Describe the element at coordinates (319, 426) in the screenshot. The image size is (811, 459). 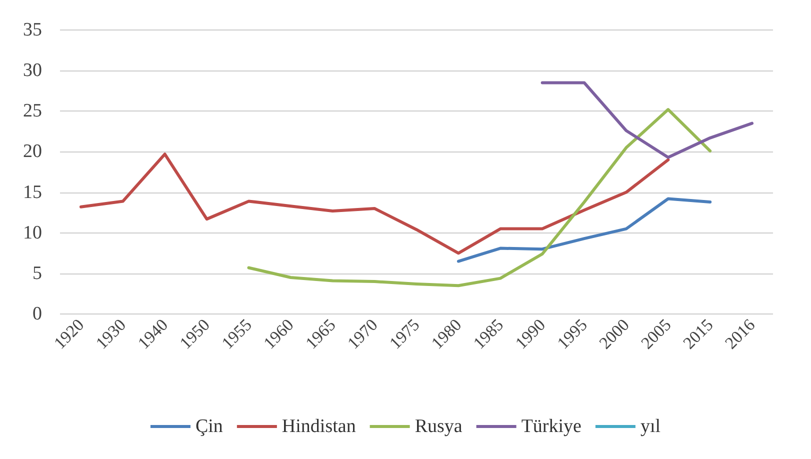
I see `legend-label: Hindistan` at that location.